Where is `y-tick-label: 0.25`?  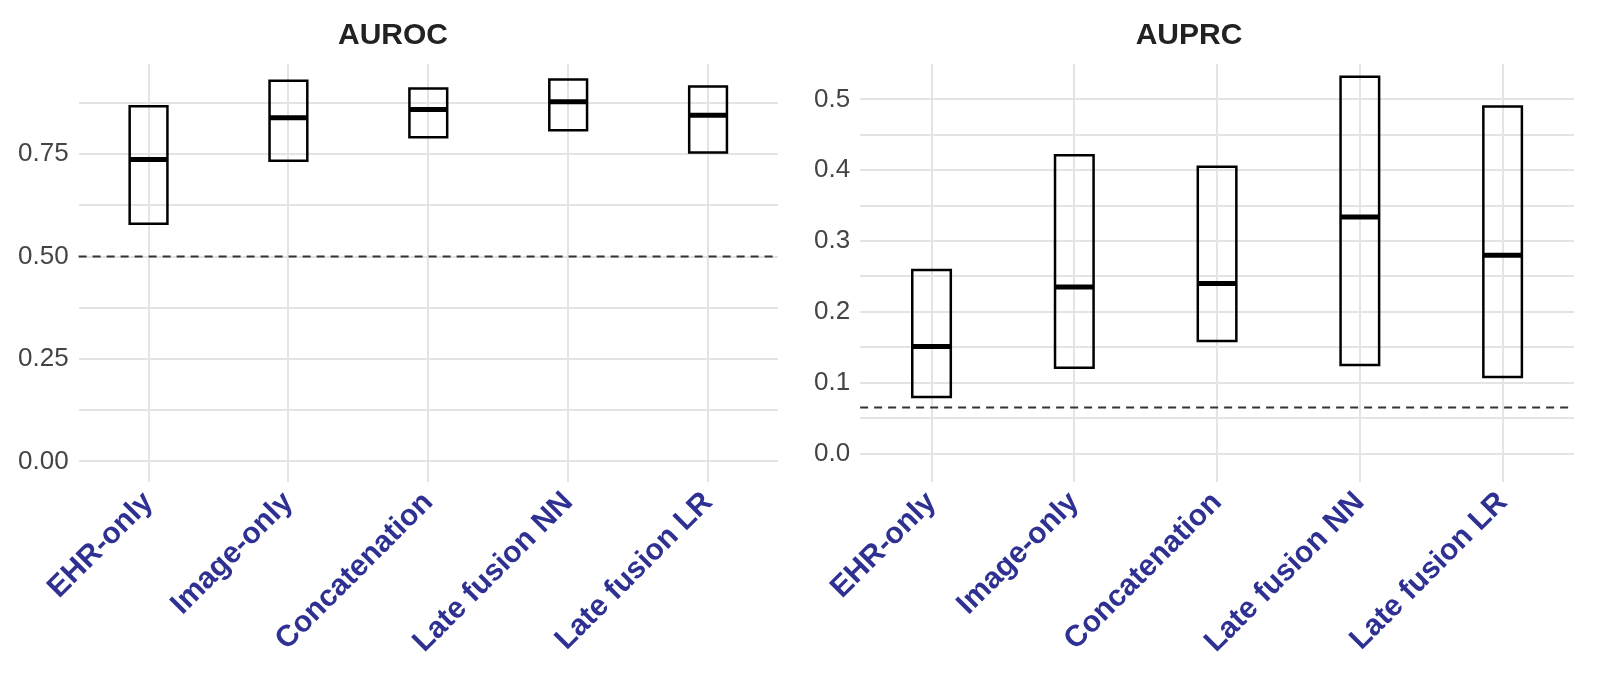 y-tick-label: 0.25 is located at coordinates (43, 357).